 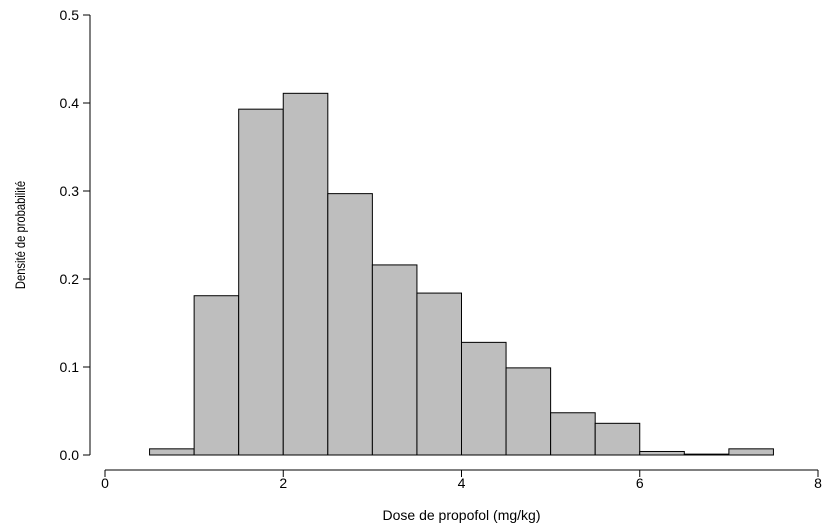 I want to click on x-axis-label: Dose de propofol (mg/kg), so click(x=462, y=515).